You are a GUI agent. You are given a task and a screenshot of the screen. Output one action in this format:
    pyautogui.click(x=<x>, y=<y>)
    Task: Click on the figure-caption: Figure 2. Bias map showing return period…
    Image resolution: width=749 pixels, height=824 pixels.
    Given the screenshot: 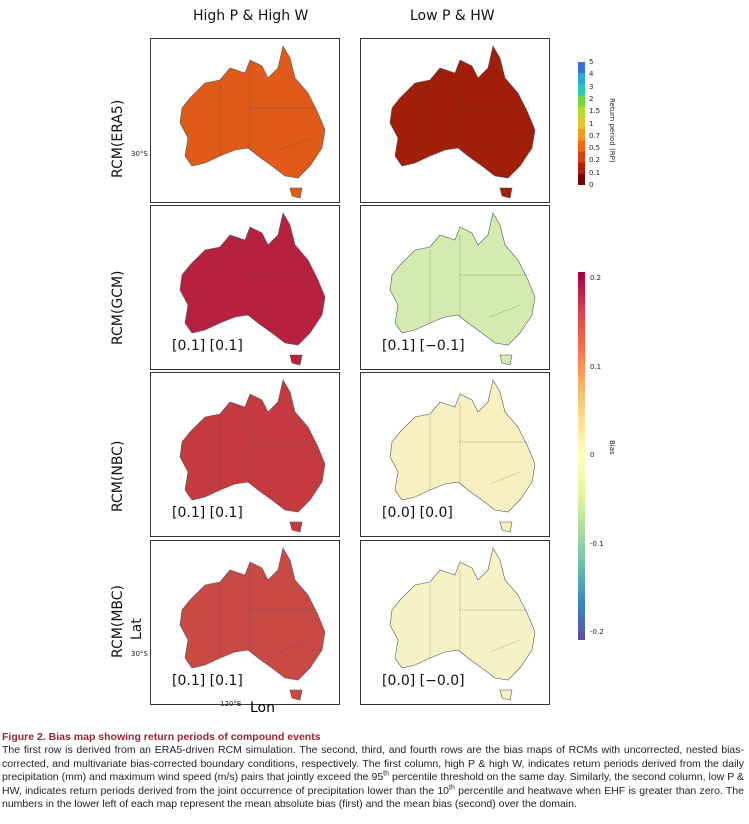 What is the action you would take?
    pyautogui.click(x=373, y=771)
    